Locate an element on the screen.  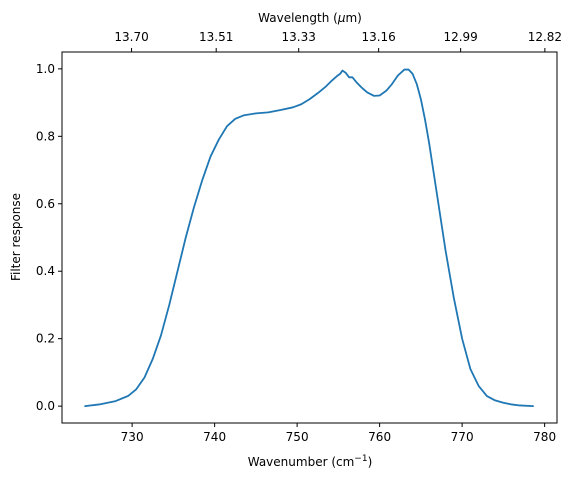
y-tick-label: 0.0 is located at coordinates (45, 406).